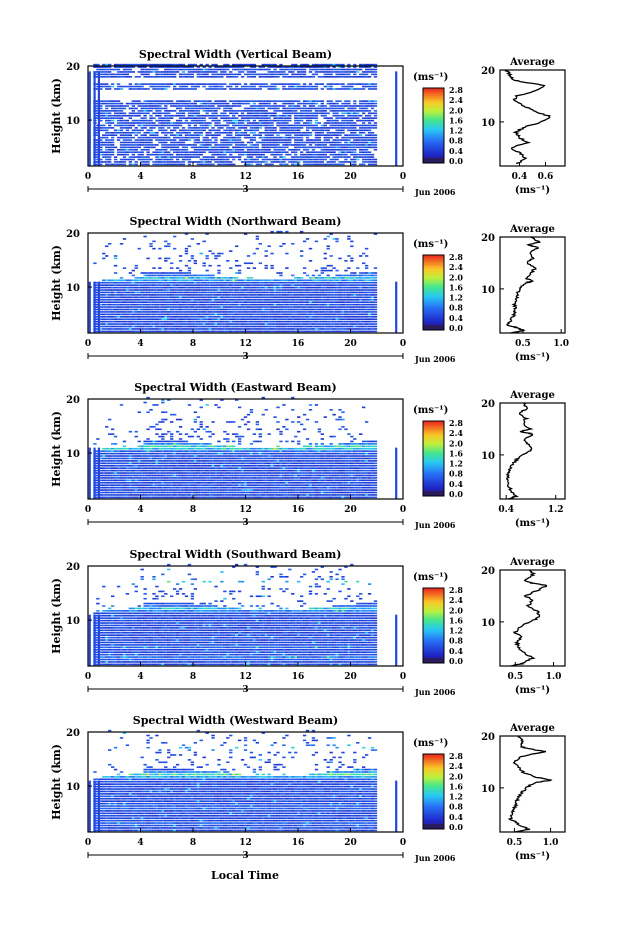 The height and width of the screenshot is (929, 622). What do you see at coordinates (433, 147) in the screenshot?
I see `colorbar-segment` at bounding box center [433, 147].